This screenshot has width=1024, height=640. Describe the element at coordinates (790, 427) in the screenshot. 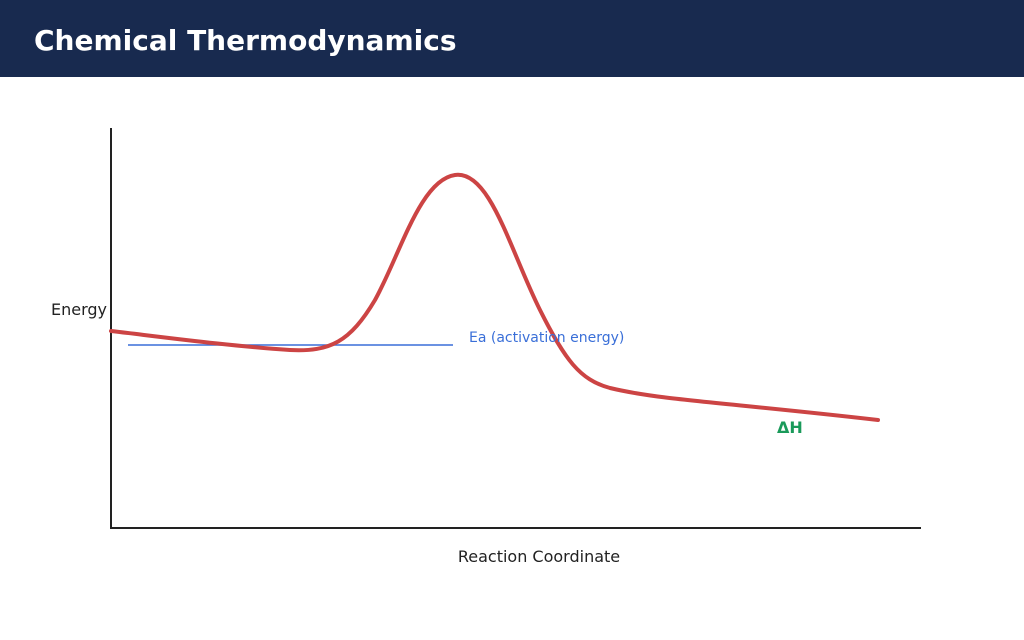

I see `enthalpy-label: ΔH` at that location.